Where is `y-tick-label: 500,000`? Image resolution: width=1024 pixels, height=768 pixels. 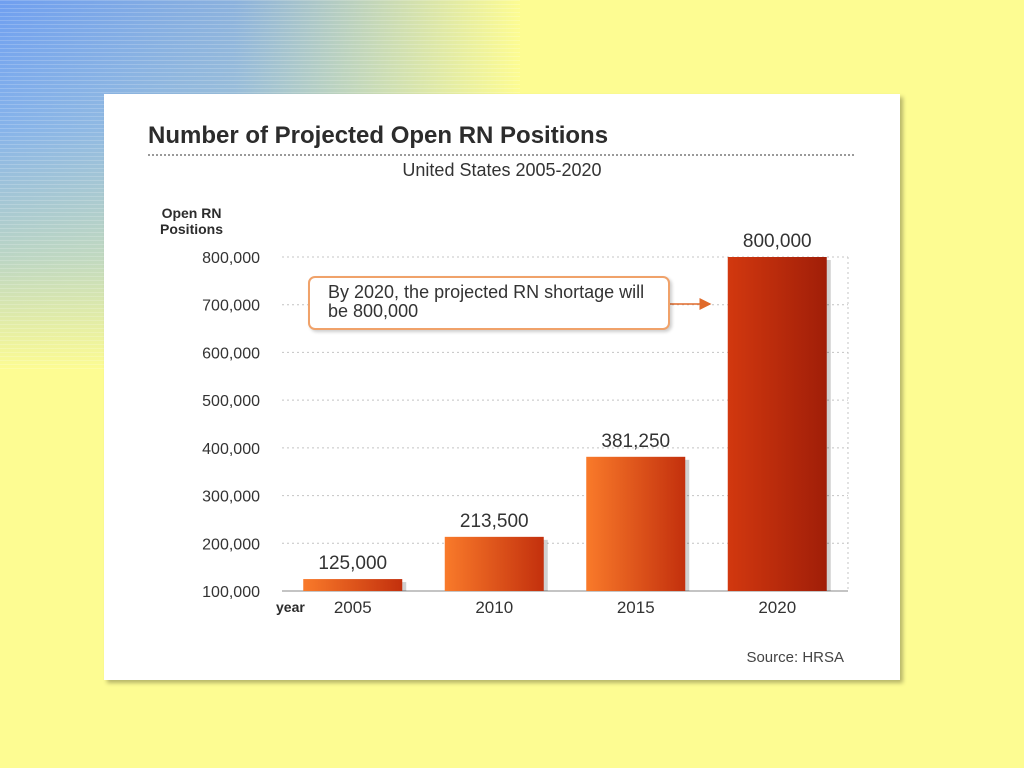 y-tick-label: 500,000 is located at coordinates (231, 401).